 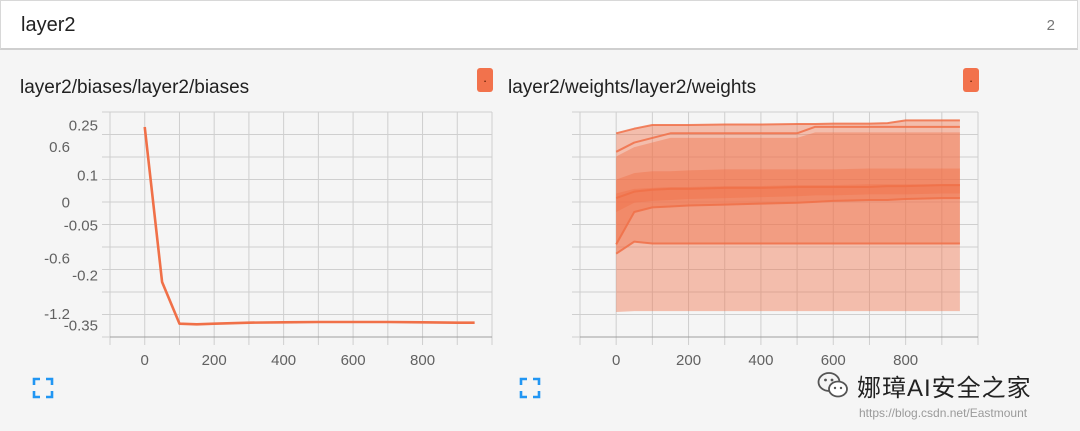 What do you see at coordinates (632, 87) in the screenshot?
I see `chart-title: layer2/weights/layer2/weights` at bounding box center [632, 87].